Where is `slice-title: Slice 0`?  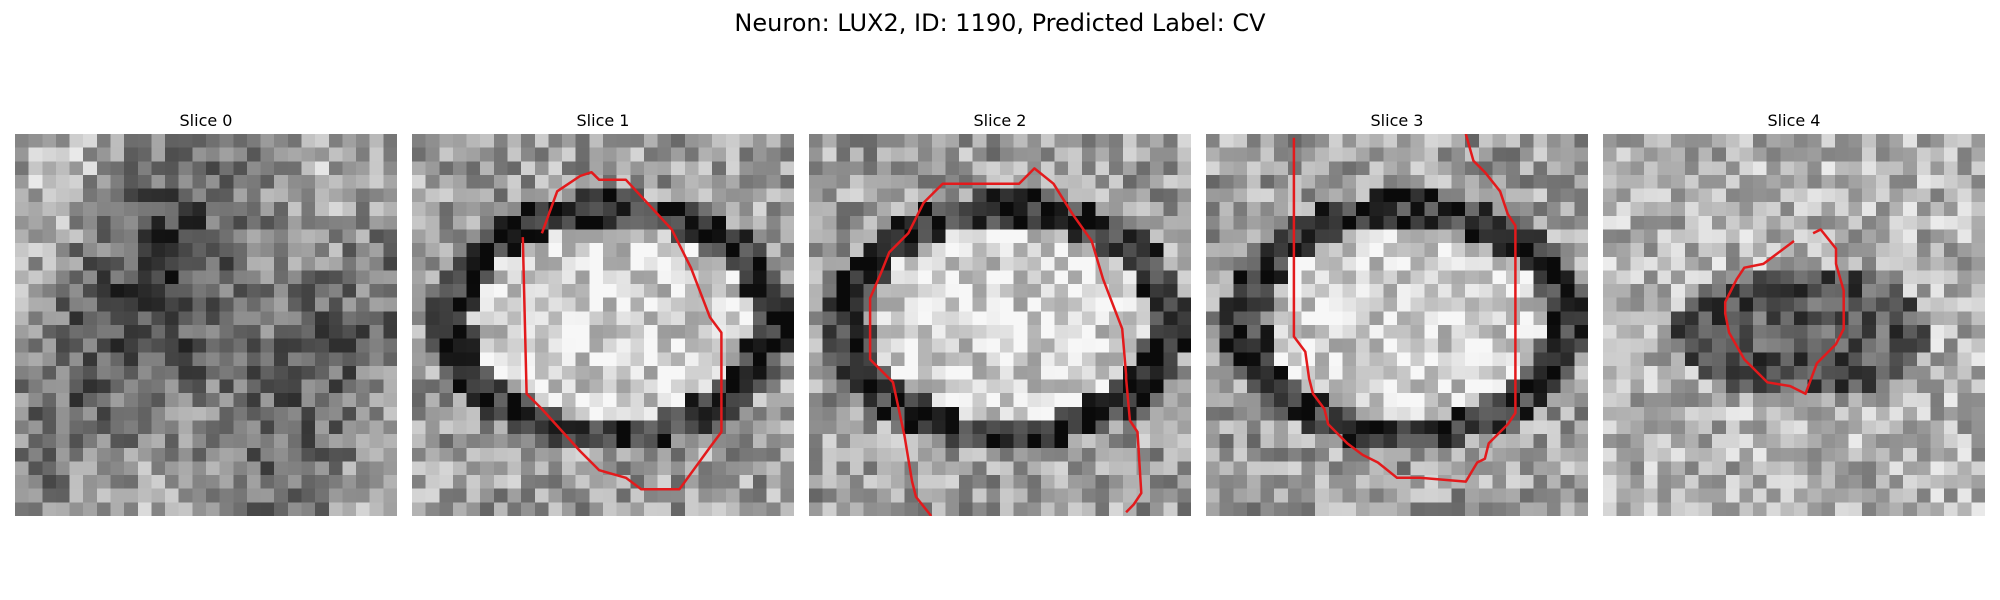
slice-title: Slice 0 is located at coordinates (206, 120).